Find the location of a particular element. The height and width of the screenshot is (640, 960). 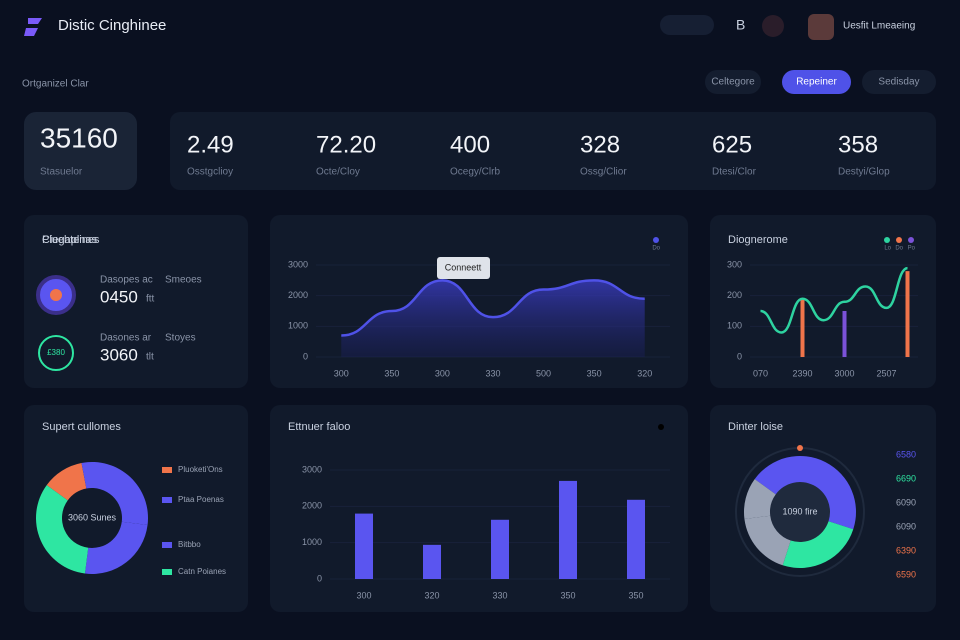

kpi-label: Destyi/Glop is located at coordinates (864, 172).